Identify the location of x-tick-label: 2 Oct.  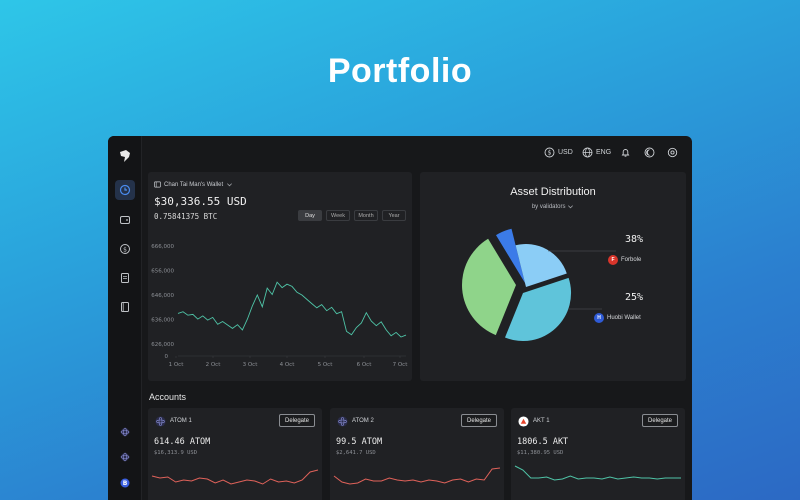
(214, 365).